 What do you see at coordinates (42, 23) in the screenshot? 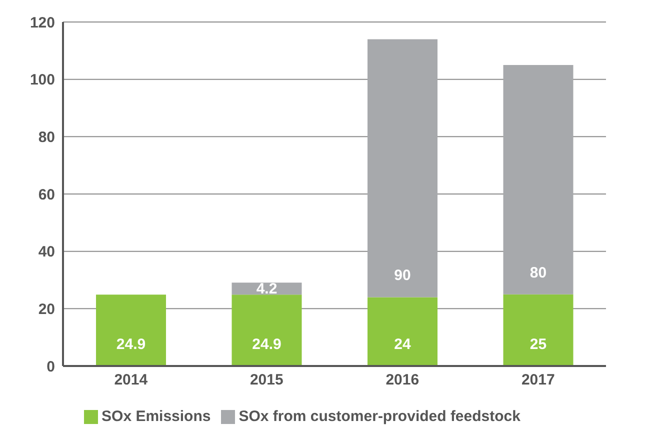
I see `y-tick-label: 120` at bounding box center [42, 23].